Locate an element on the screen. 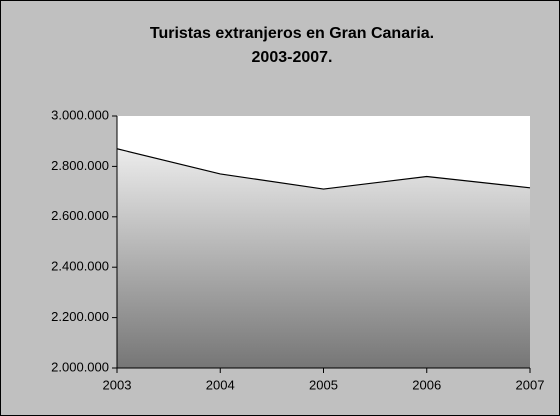 This screenshot has width=560, height=416. y-tick-label: 2.200.000 is located at coordinates (80, 316).